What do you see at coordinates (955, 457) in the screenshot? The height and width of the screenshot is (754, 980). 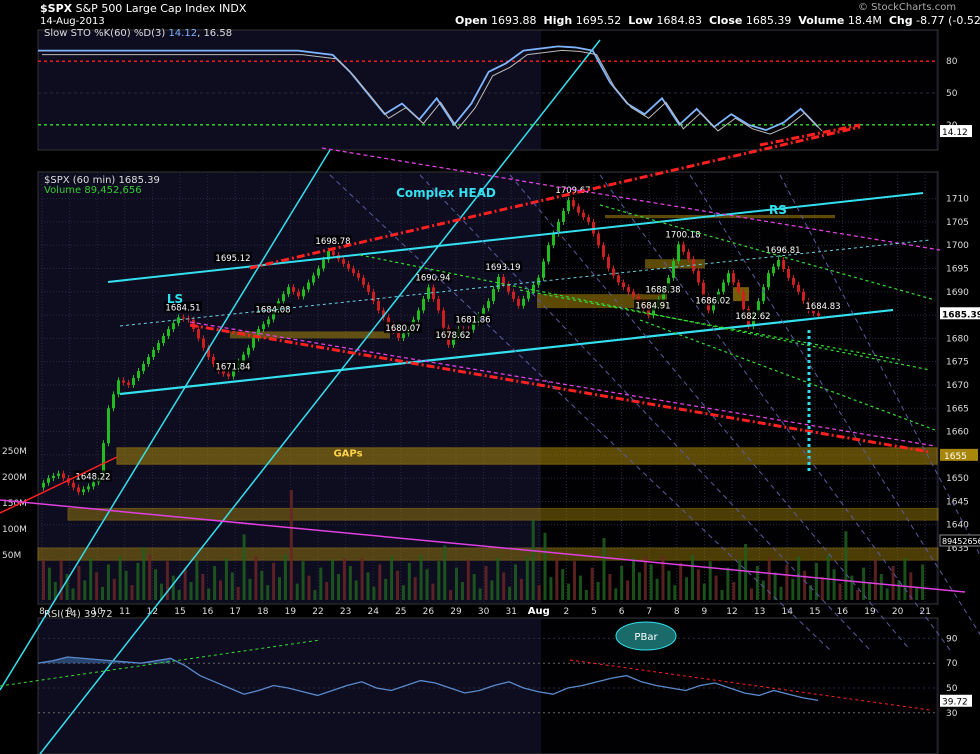 I see `gap-price-label: 1655` at bounding box center [955, 457].